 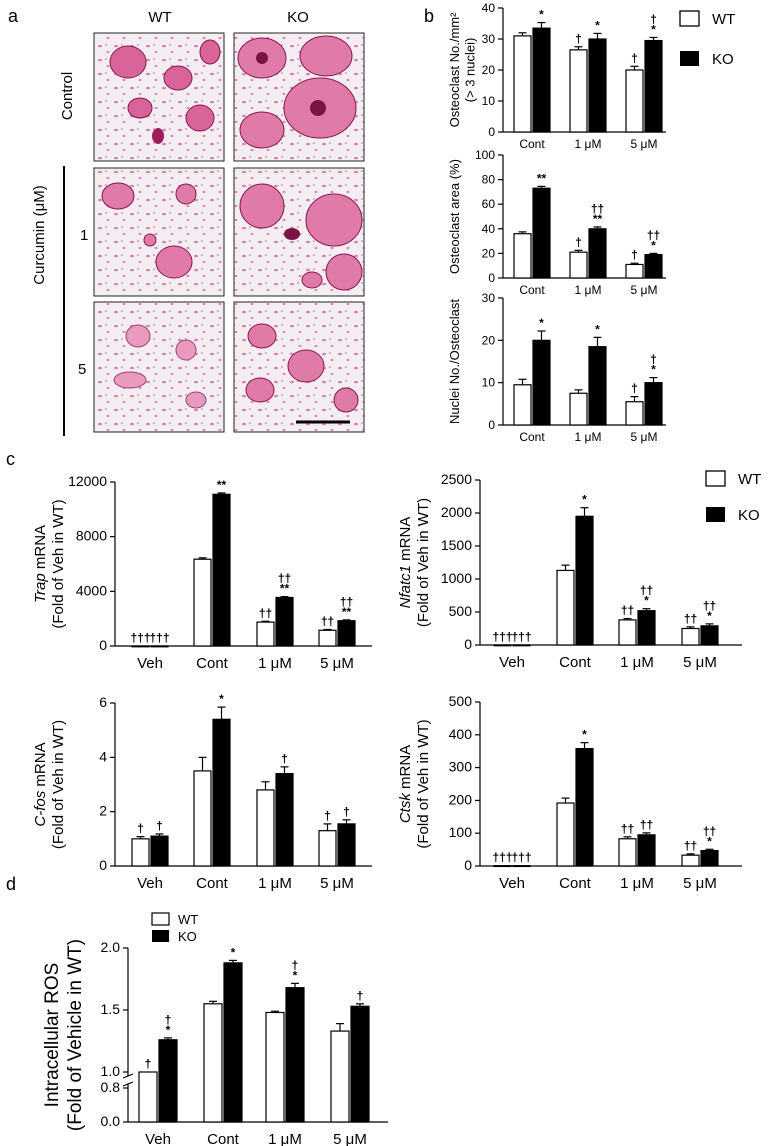 I want to click on legend-c-ko: KO, so click(x=749, y=515).